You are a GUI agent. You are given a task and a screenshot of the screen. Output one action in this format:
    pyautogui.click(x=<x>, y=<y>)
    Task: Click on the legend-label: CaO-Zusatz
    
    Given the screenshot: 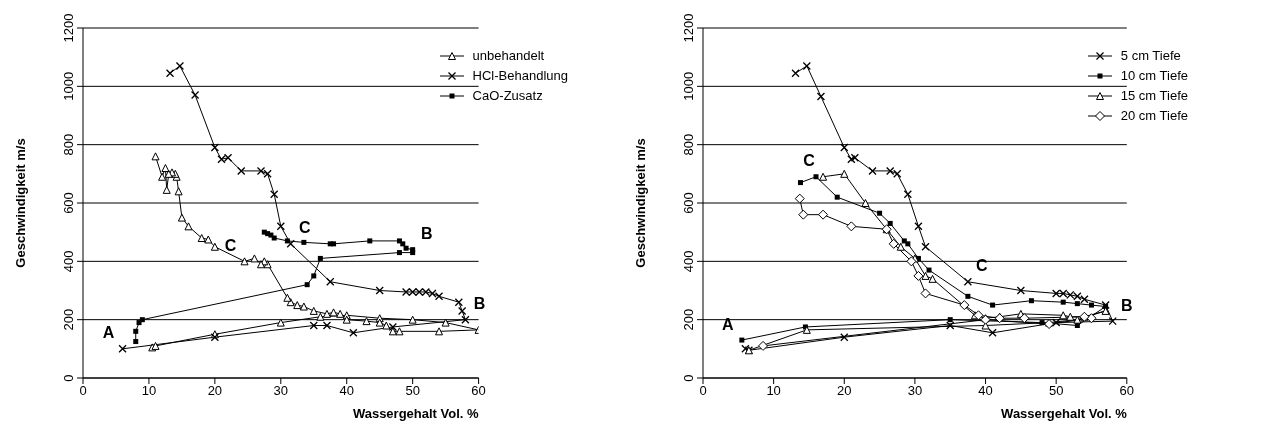 What is the action you would take?
    pyautogui.click(x=507, y=95)
    